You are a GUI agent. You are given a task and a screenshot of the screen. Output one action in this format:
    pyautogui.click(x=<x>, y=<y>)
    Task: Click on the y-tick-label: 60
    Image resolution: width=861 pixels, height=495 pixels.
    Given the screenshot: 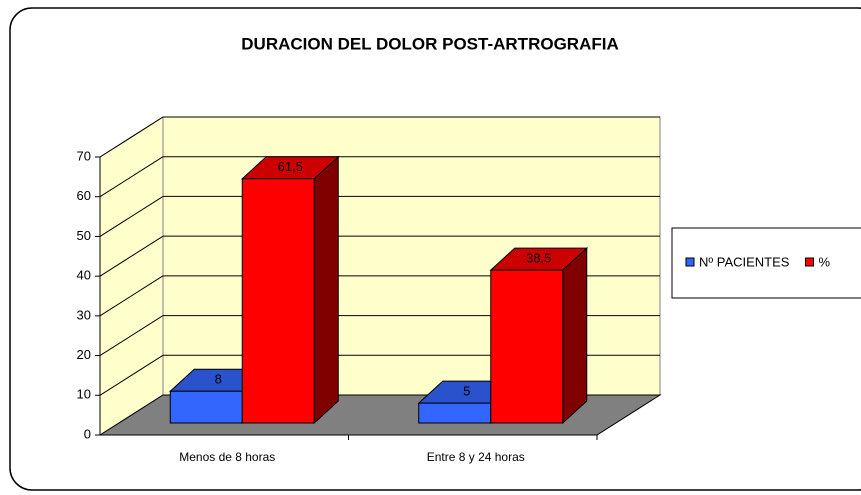 What is the action you would take?
    pyautogui.click(x=84, y=195)
    